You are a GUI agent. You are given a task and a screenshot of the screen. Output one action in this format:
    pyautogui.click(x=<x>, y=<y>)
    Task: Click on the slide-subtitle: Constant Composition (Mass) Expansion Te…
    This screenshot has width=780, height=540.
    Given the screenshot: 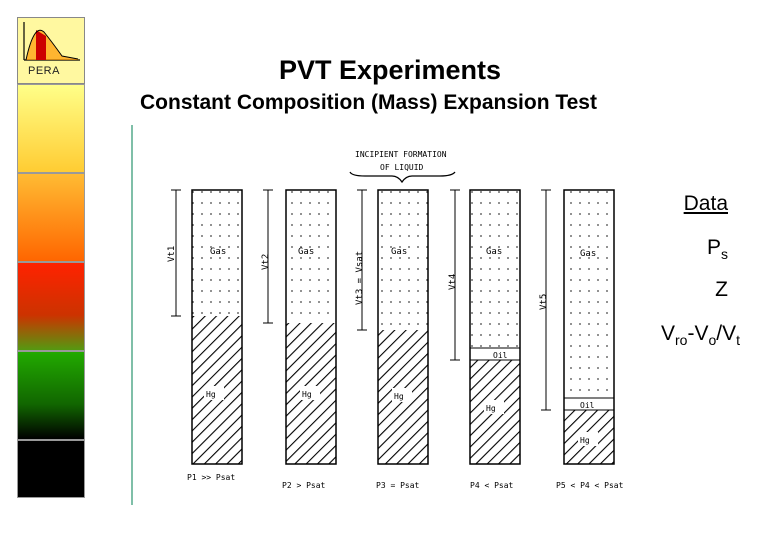 What is the action you would take?
    pyautogui.click(x=368, y=102)
    